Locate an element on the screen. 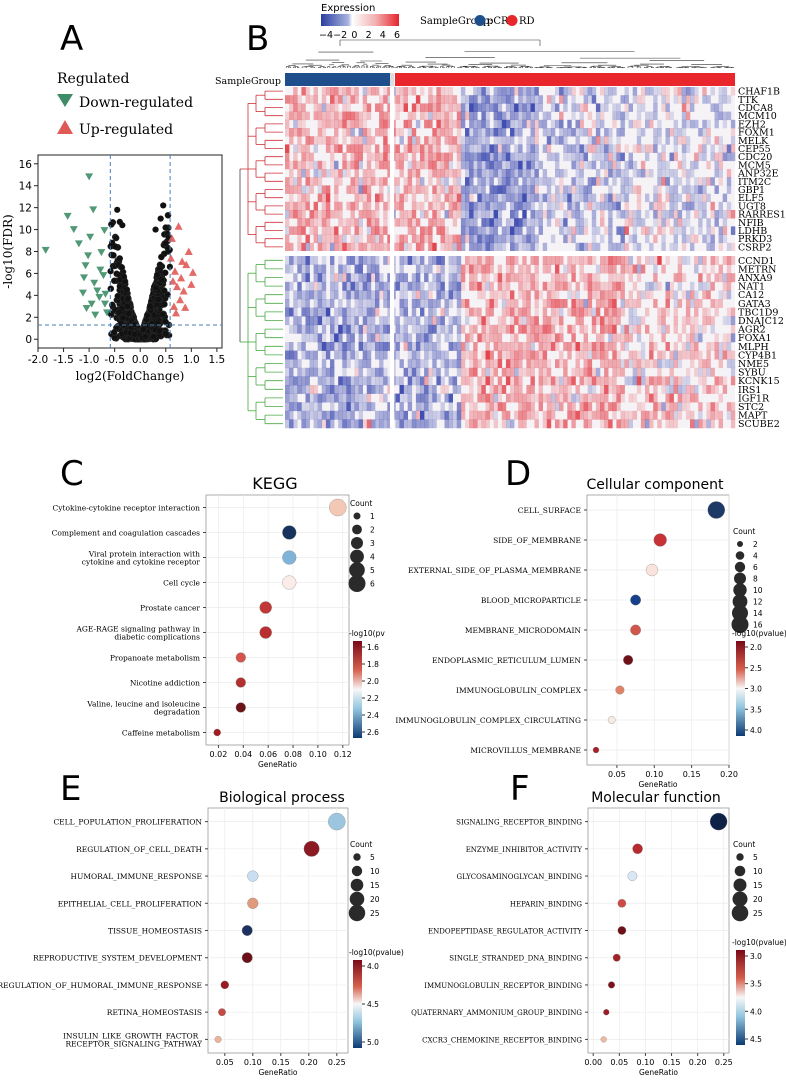 This screenshot has height=1084, width=786. panel-letter-a: A is located at coordinates (71, 39).